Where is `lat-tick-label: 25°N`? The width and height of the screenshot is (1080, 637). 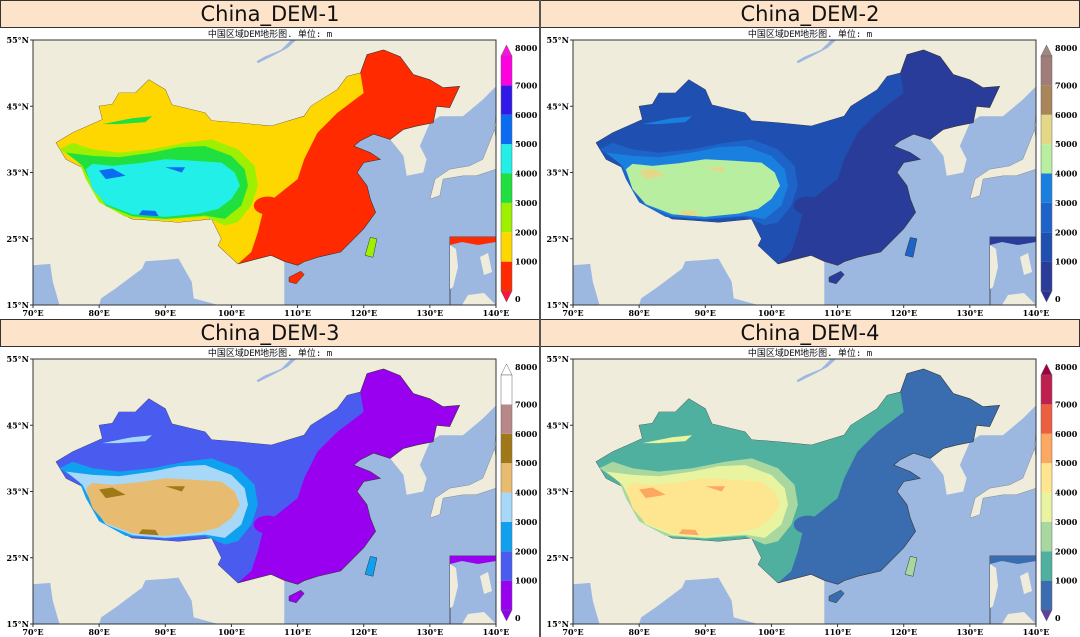
lat-tick-label: 25°N is located at coordinates (558, 558).